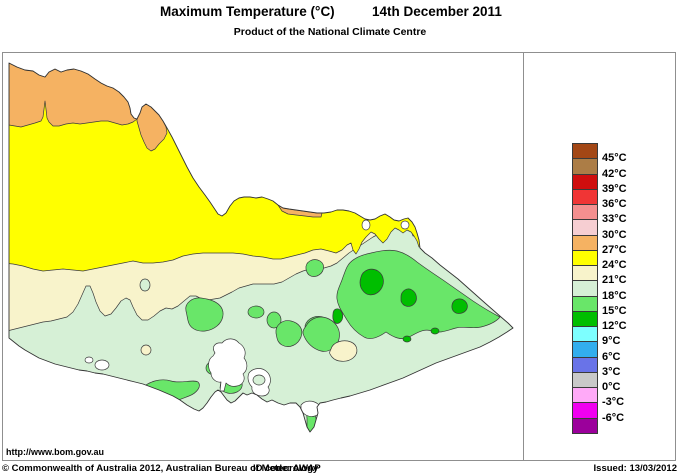 The image size is (680, 474). I want to click on region-darkgreen-alpine-c, so click(459, 306).